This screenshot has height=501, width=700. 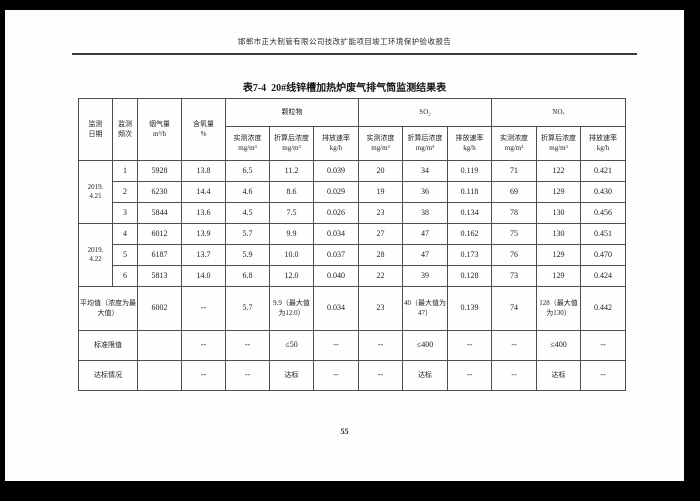 What do you see at coordinates (159, 171) in the screenshot?
I see `cell-flow: 5928` at bounding box center [159, 171].